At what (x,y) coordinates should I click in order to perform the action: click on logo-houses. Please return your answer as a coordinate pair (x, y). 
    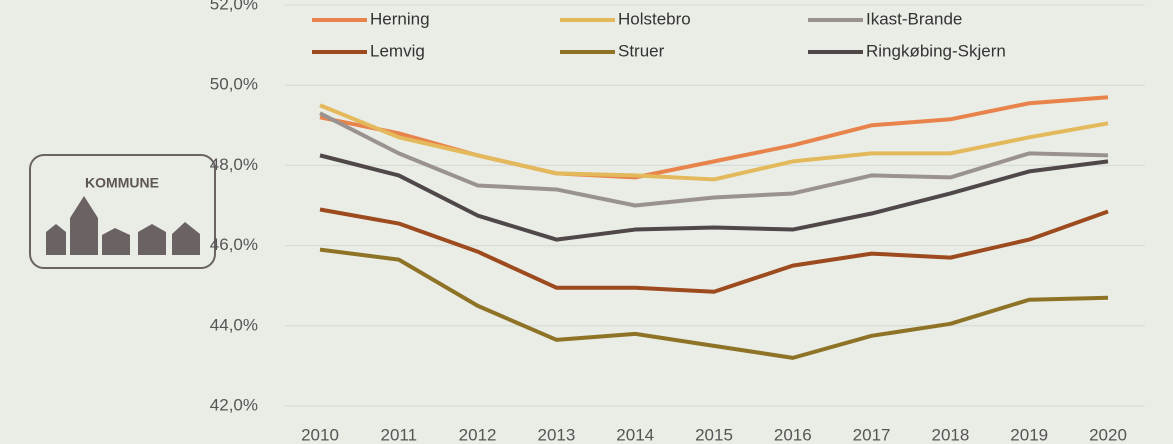
    Looking at the image, I should click on (123, 225).